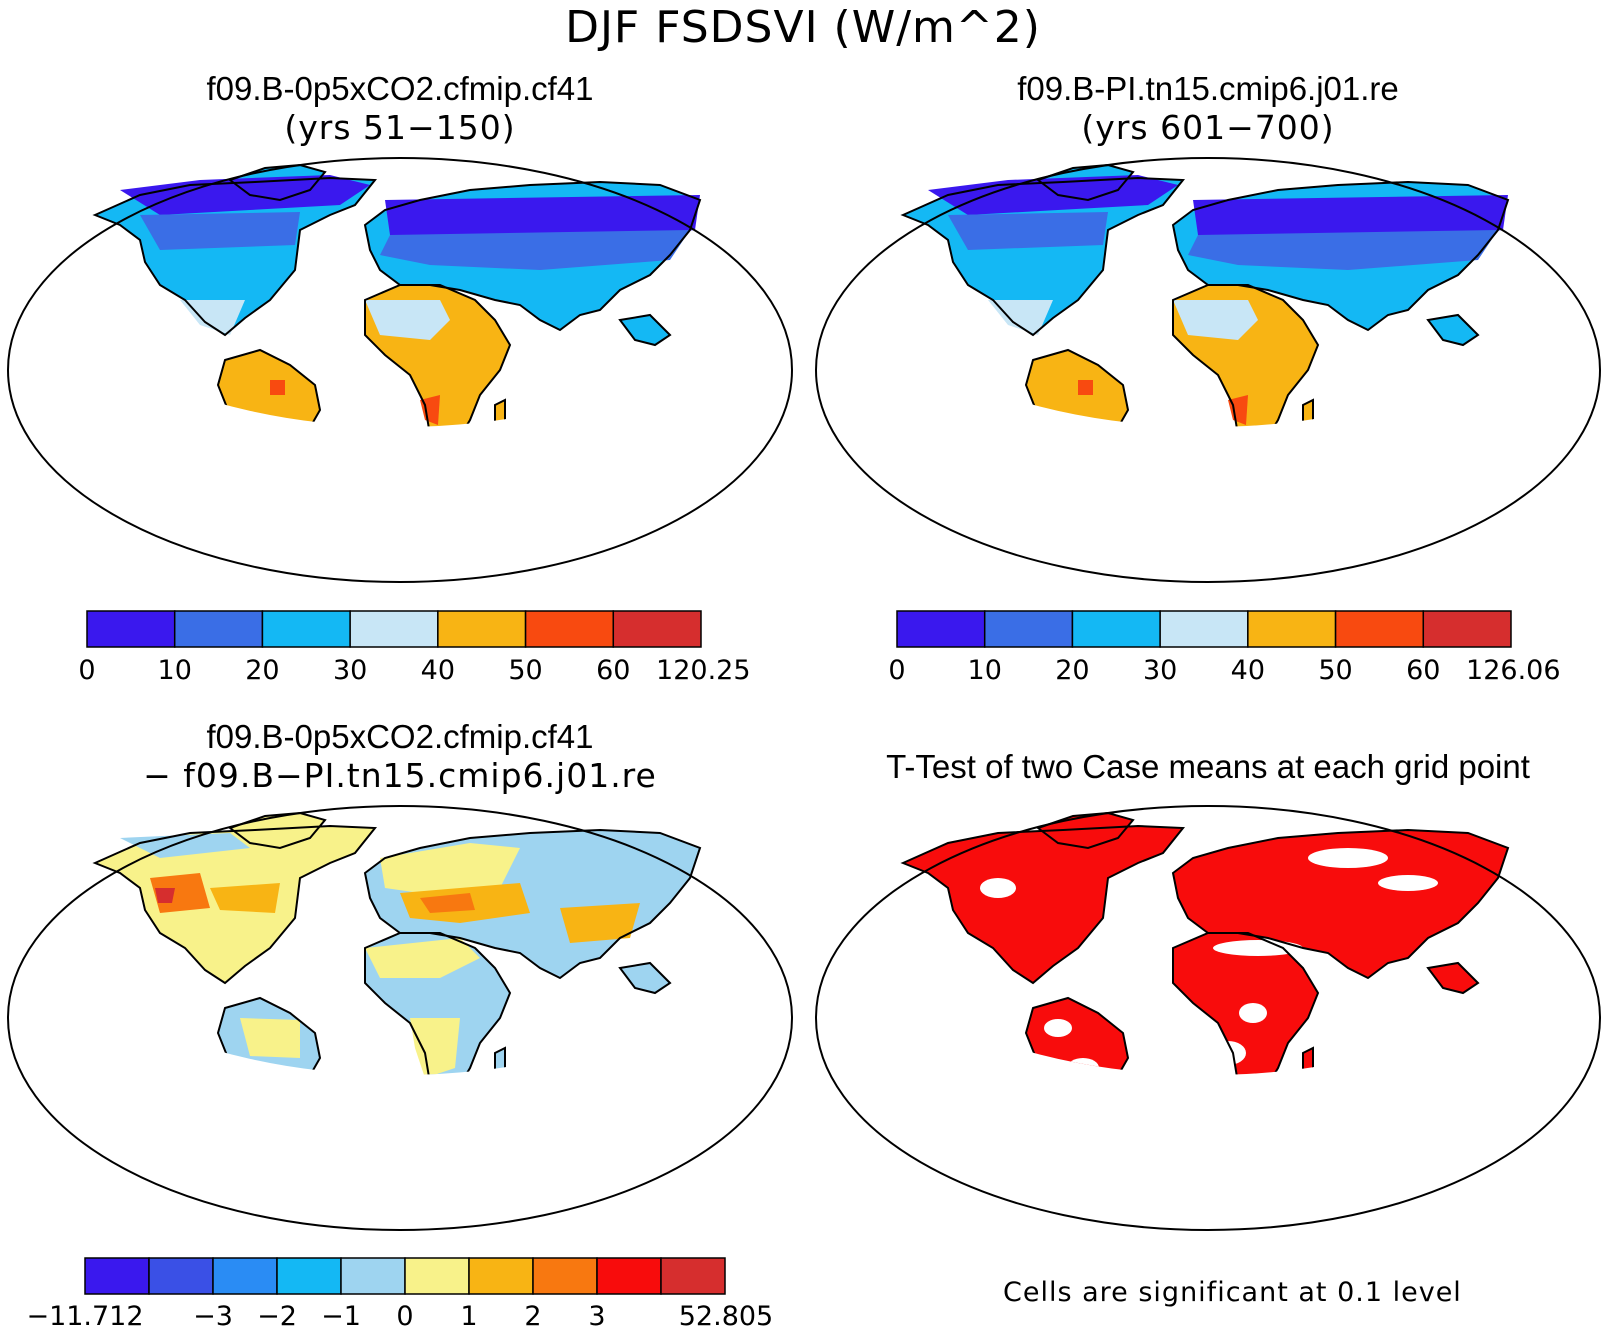 This screenshot has width=1606, height=1332. Describe the element at coordinates (1208, 88) in the screenshot. I see `panel-2-title: f09.B-PI.tn15.cmip6.j01.re` at that location.